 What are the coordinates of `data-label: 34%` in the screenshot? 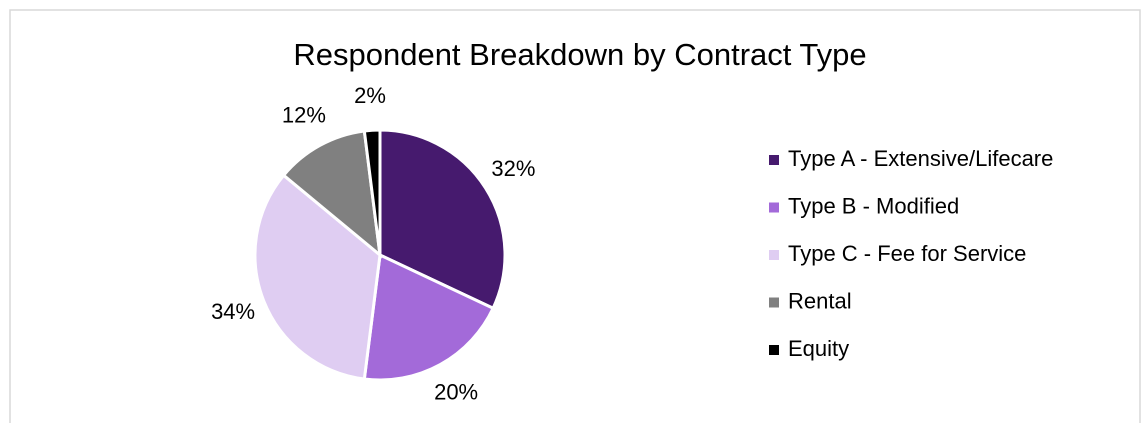 It's located at (233, 311).